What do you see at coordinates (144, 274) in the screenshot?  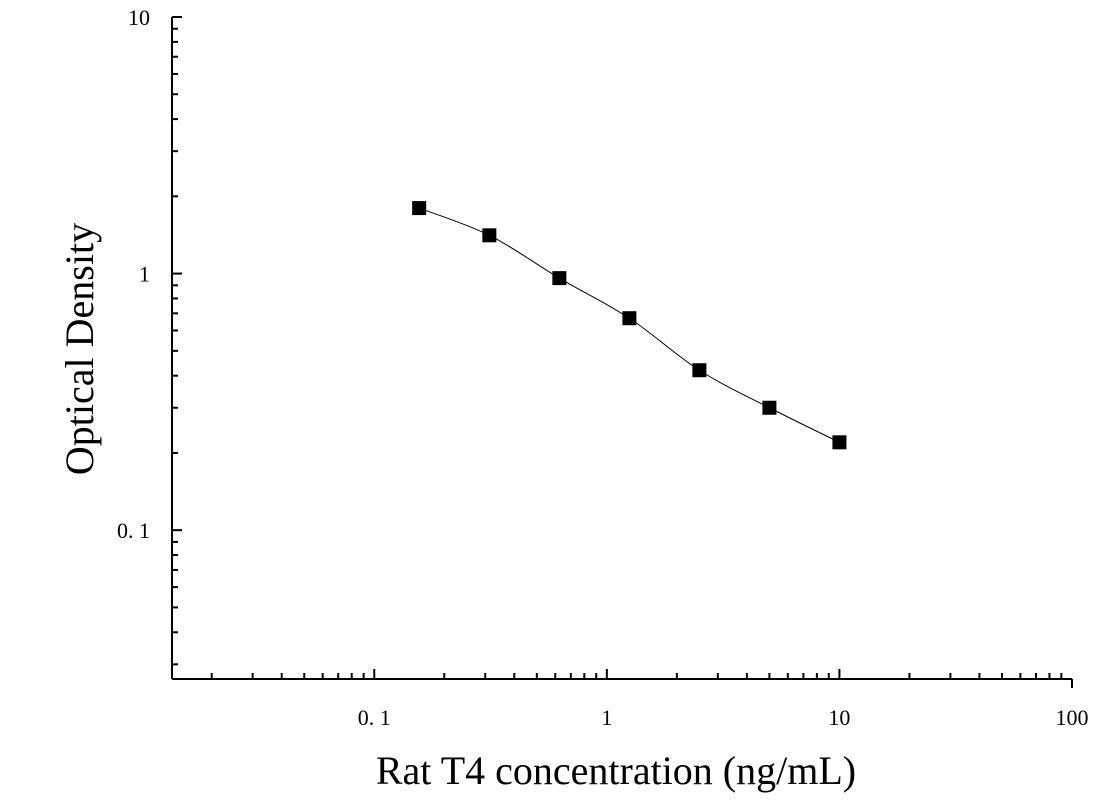 I see `y-tick-label: 1` at bounding box center [144, 274].